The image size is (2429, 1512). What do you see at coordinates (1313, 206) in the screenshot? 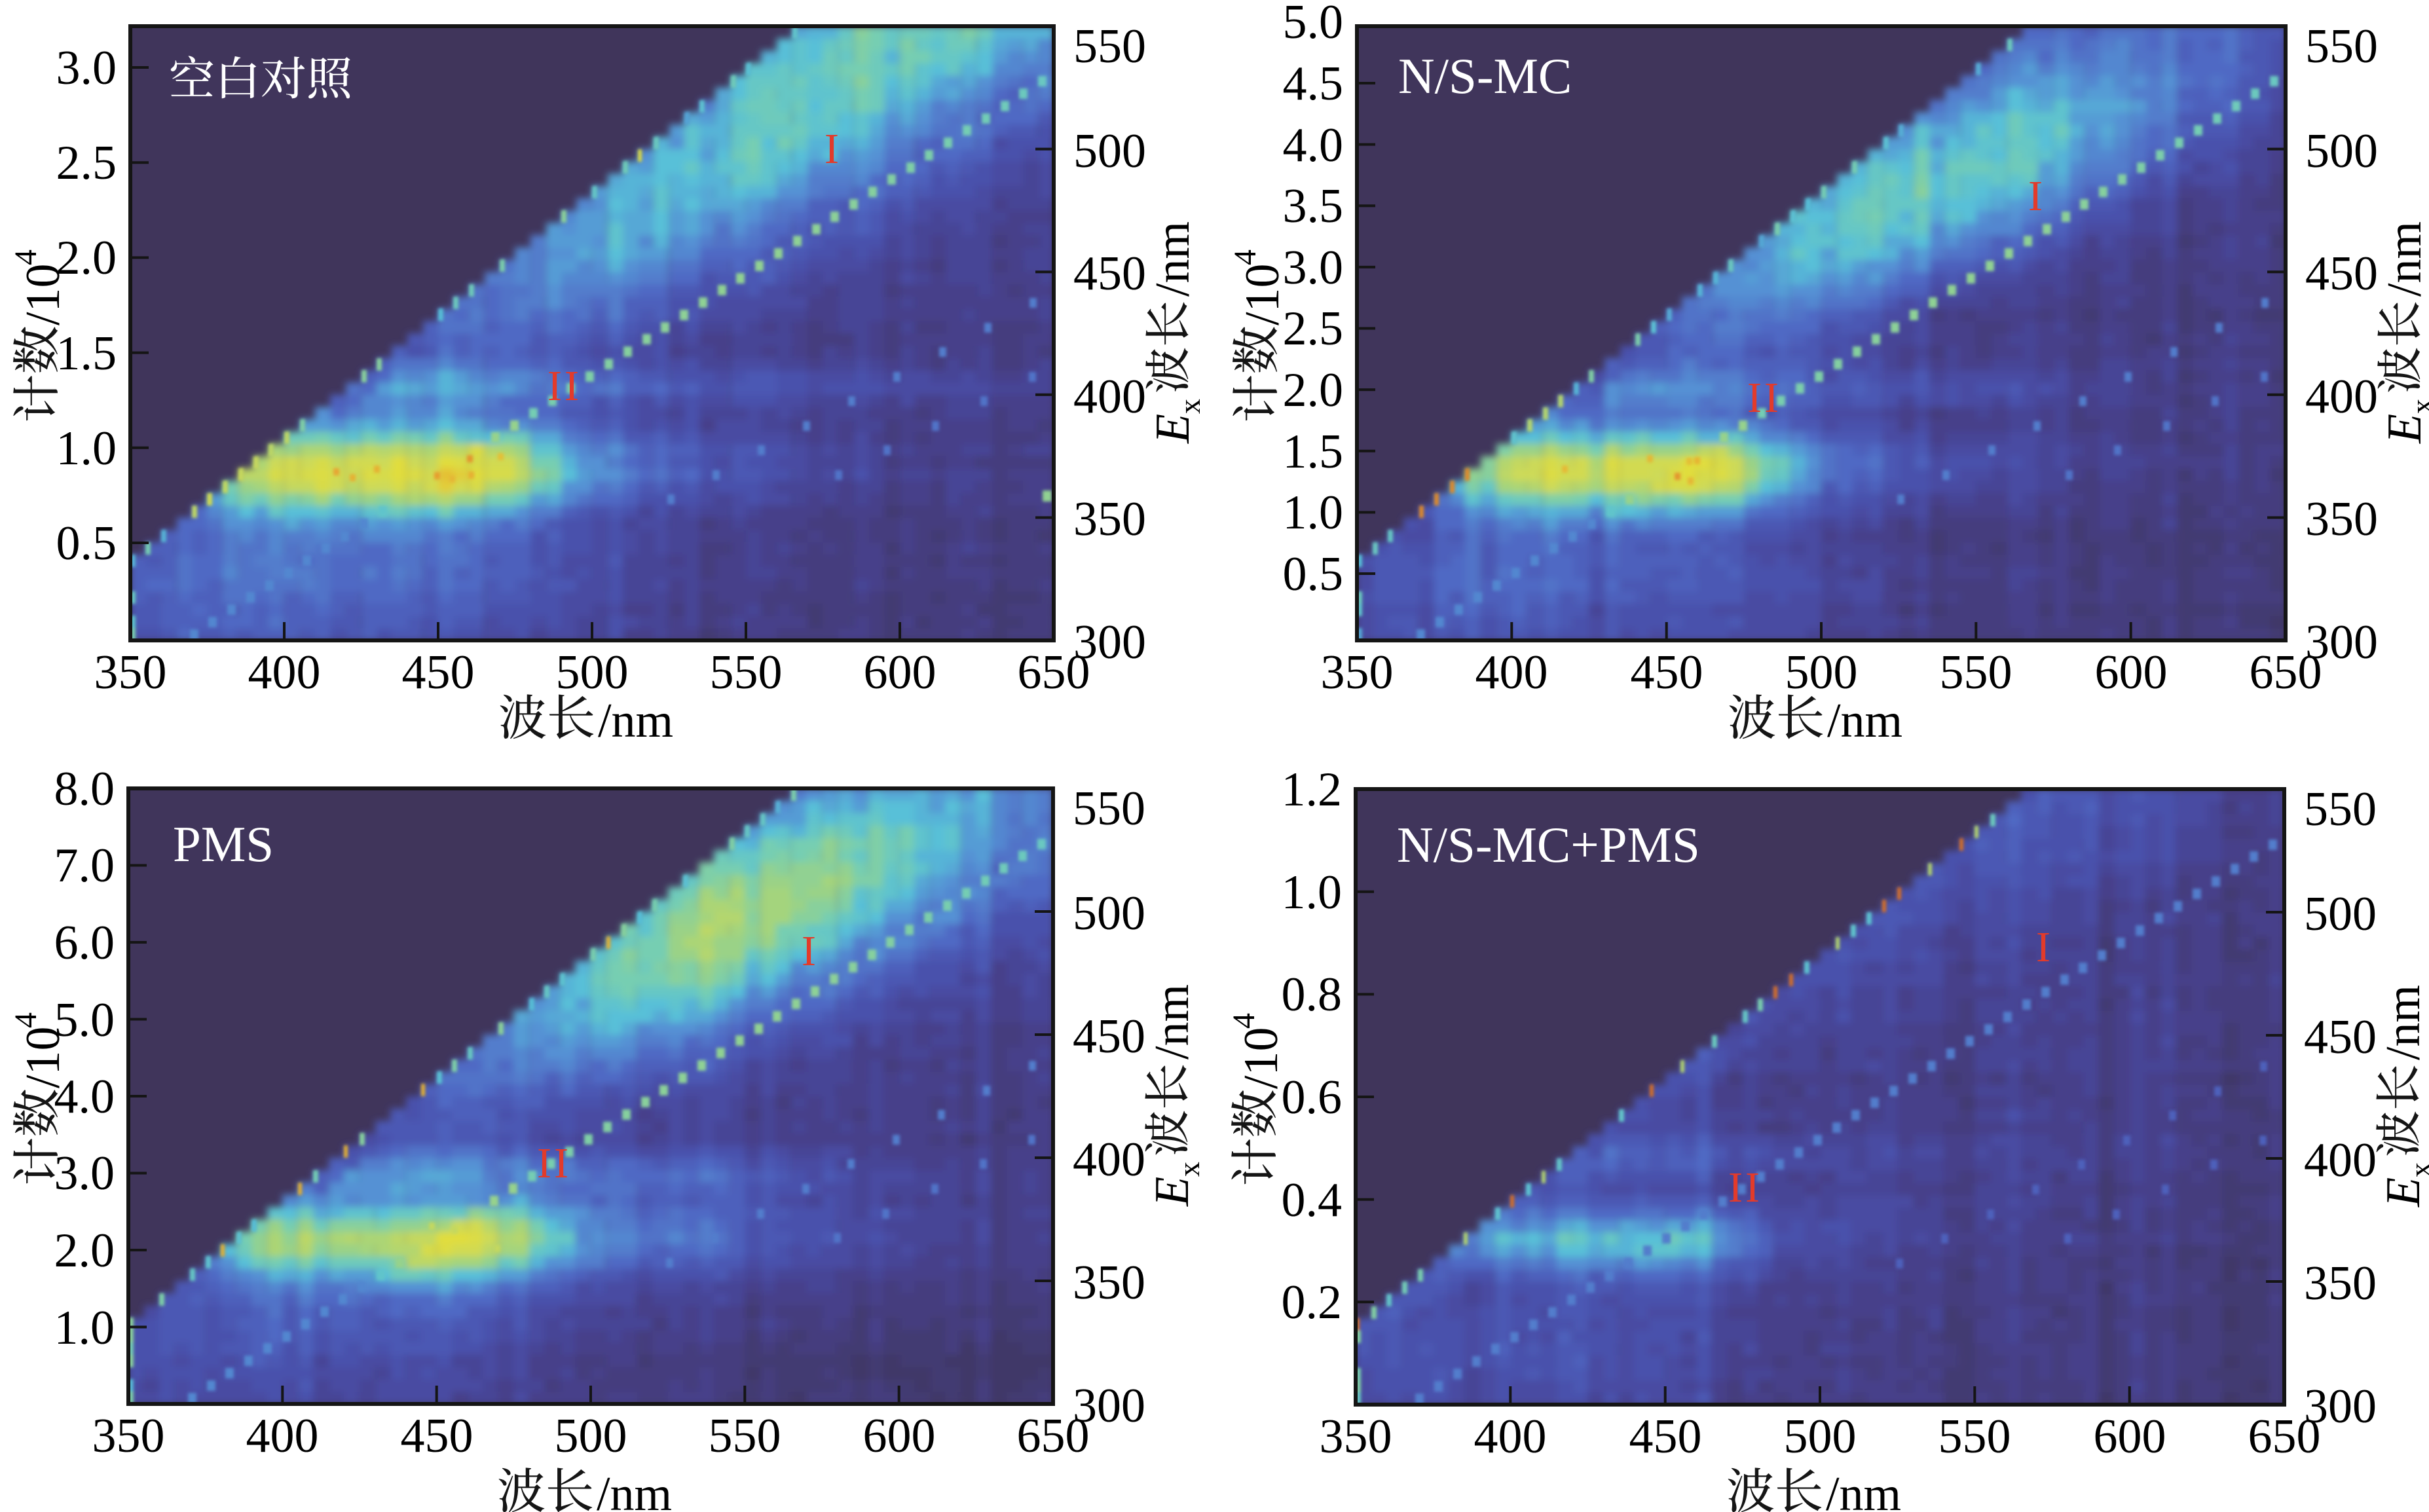
I see `svg-text: 3.5` at bounding box center [1313, 206].